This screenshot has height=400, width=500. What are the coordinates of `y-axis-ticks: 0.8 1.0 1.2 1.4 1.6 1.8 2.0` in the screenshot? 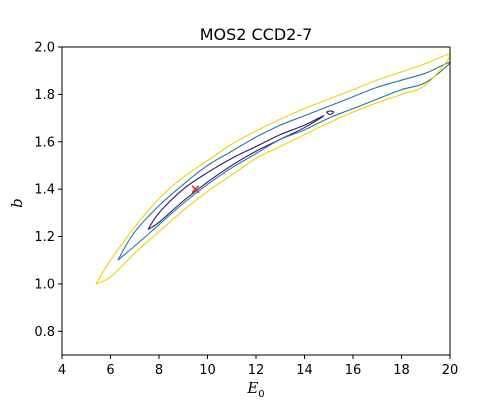 It's located at (48, 190).